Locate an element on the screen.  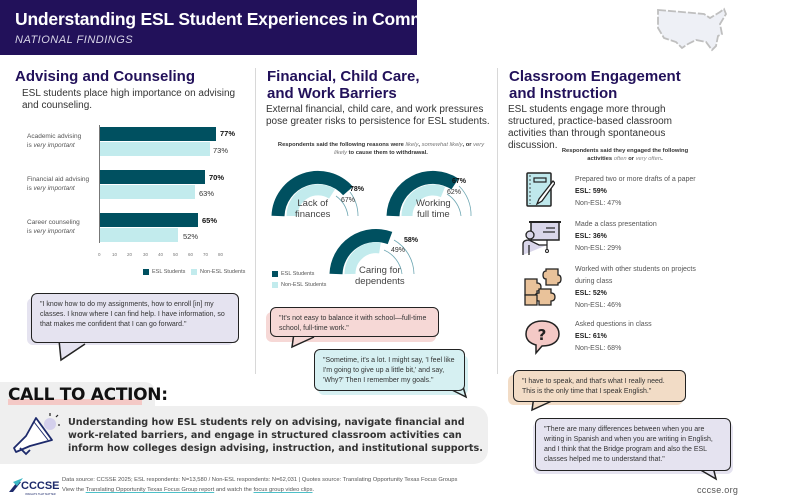
donut-esl-value: 58% is located at coordinates (411, 240).